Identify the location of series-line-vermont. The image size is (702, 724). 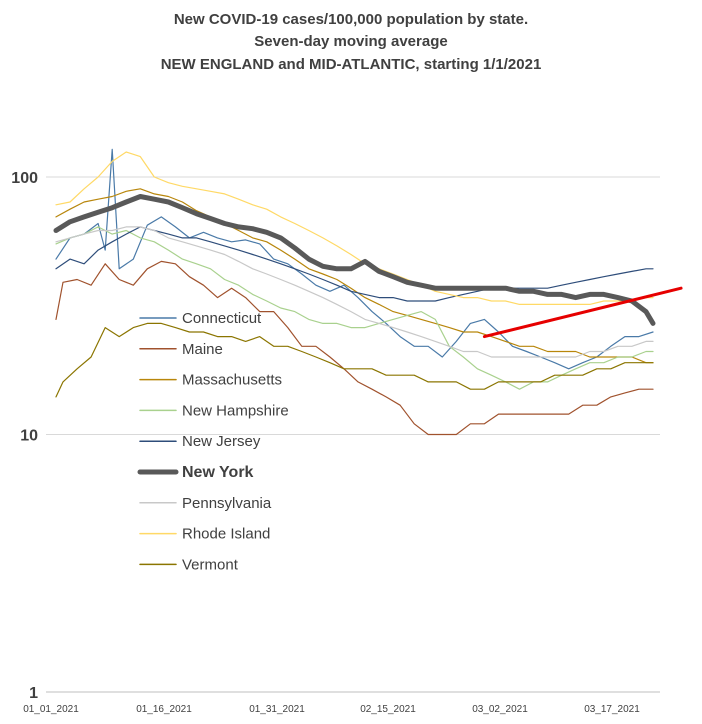
(354, 360).